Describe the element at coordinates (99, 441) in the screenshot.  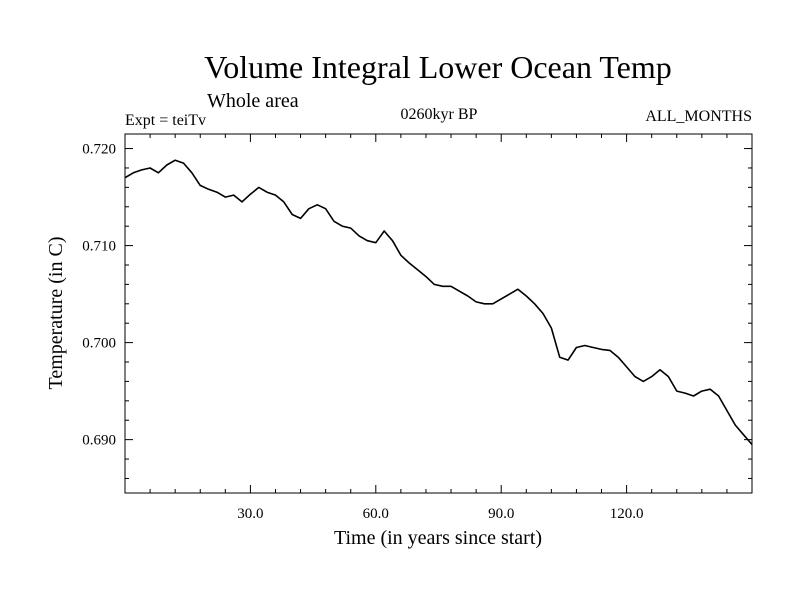
I see `y-tick-label: 0.690` at that location.